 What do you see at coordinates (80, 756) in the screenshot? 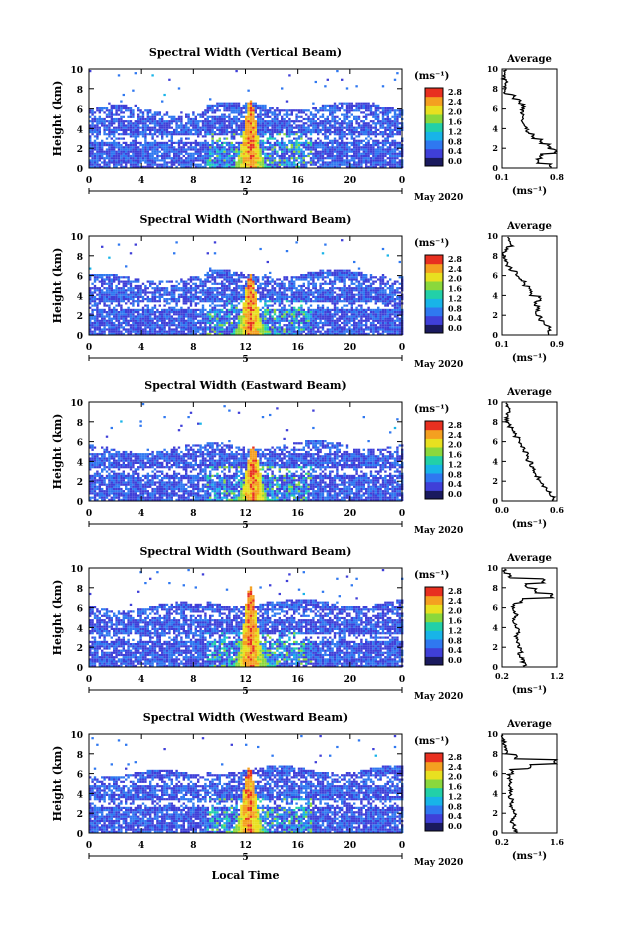
I see `y-tick-label: 8` at bounding box center [80, 756].